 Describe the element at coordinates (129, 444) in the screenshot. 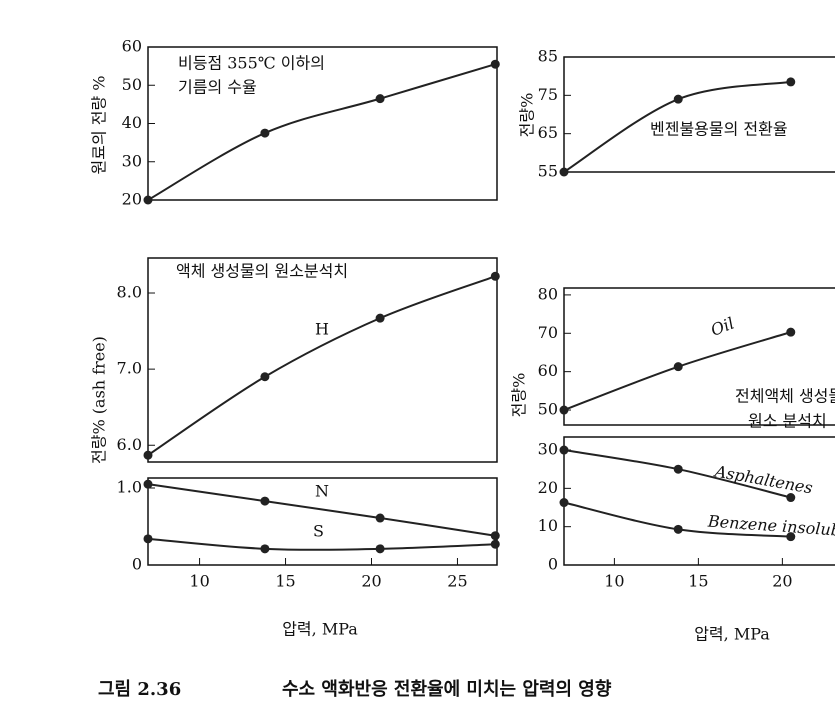

I see `y-tick-label: 6.0` at that location.